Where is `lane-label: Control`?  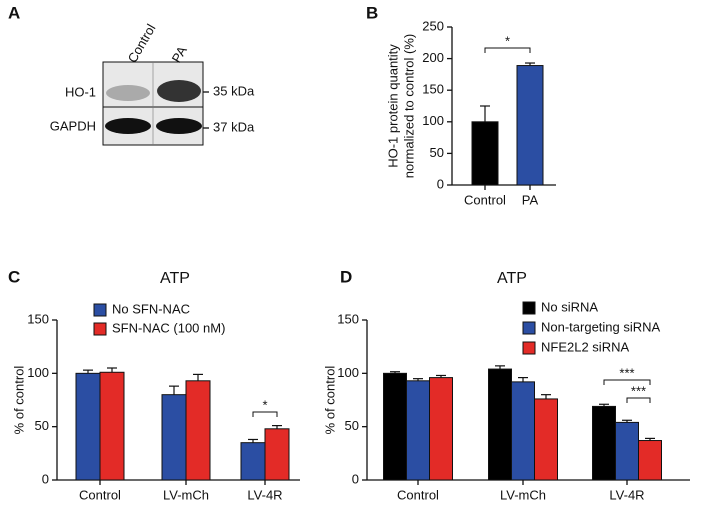 lane-label: Control is located at coordinates (142, 43).